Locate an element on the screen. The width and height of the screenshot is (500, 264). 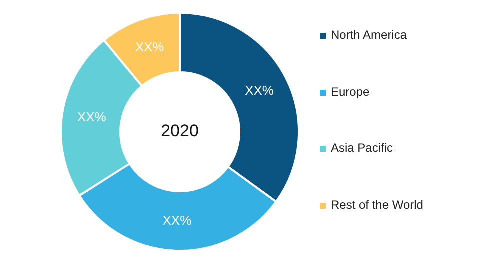
legend-label: Europe is located at coordinates (351, 92).